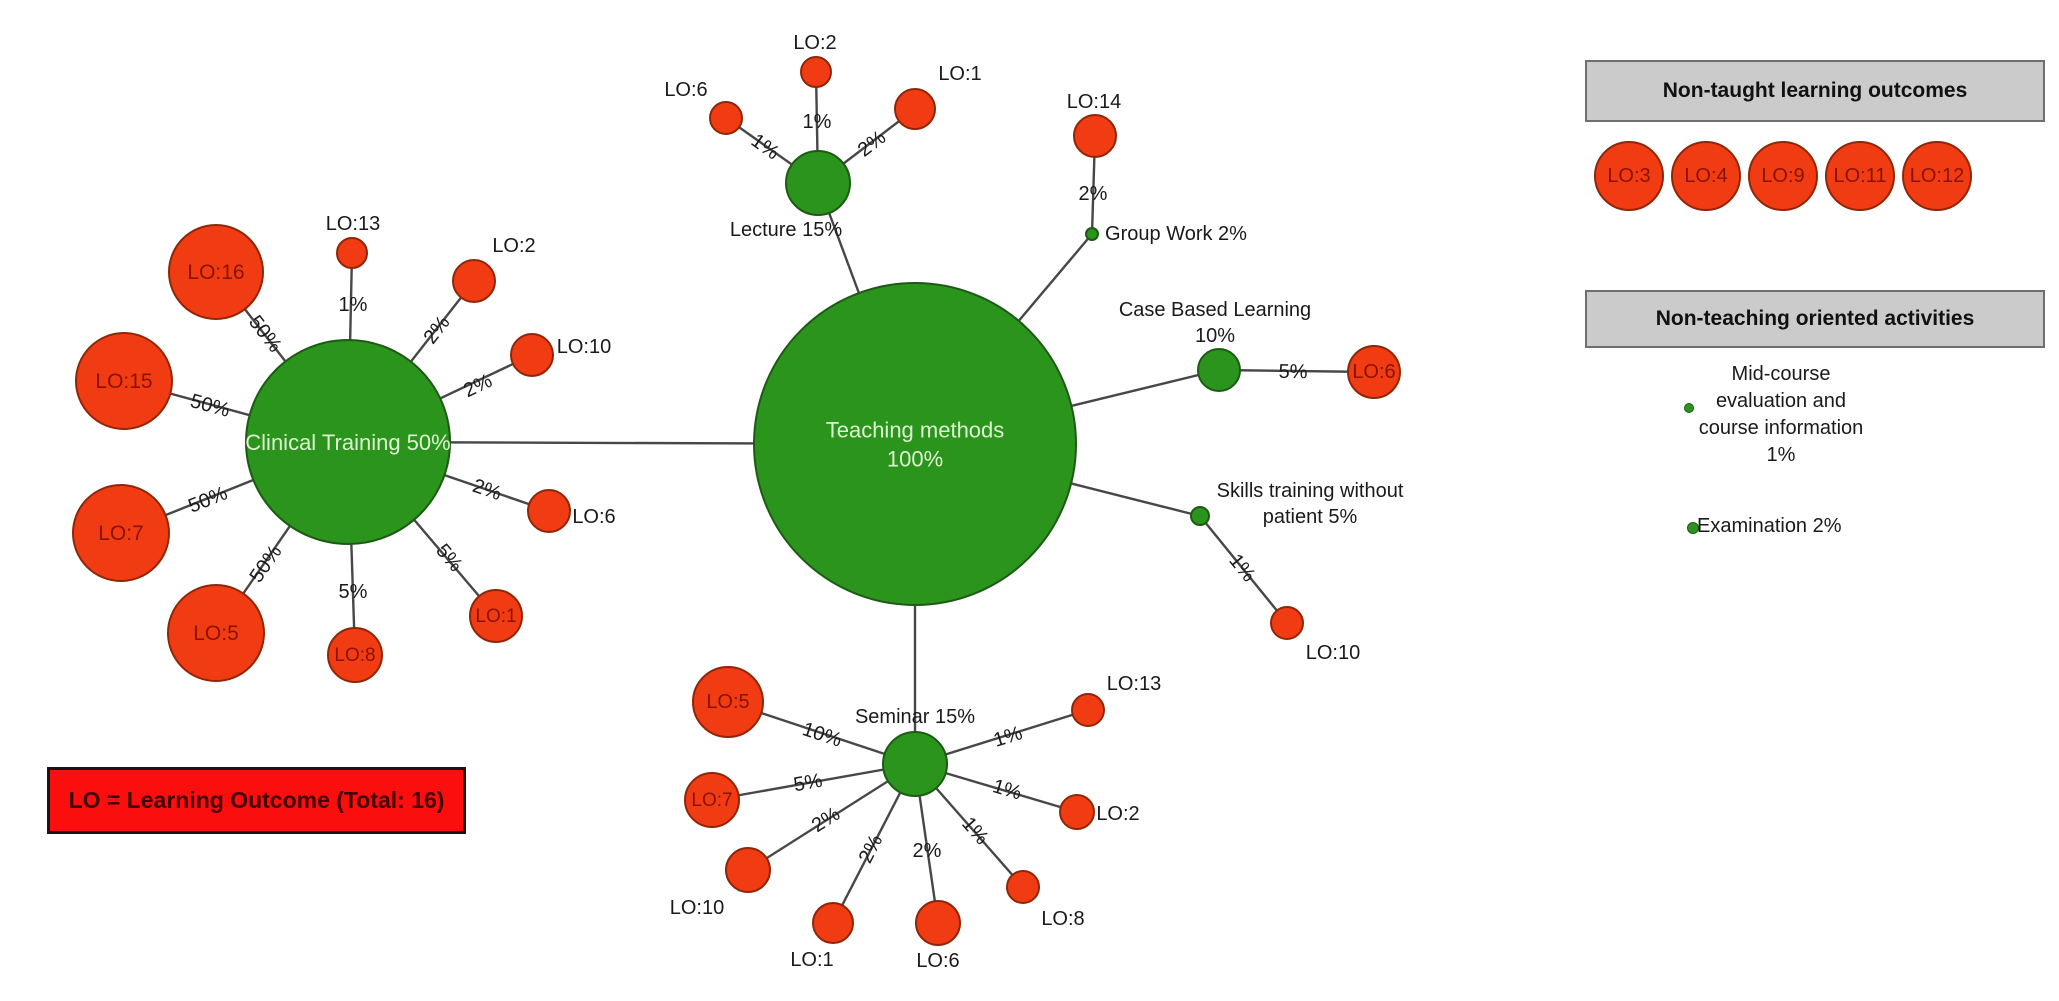  I want to click on lo-legend-label: LO = Learning Outcome (Total: 16), so click(256, 800).